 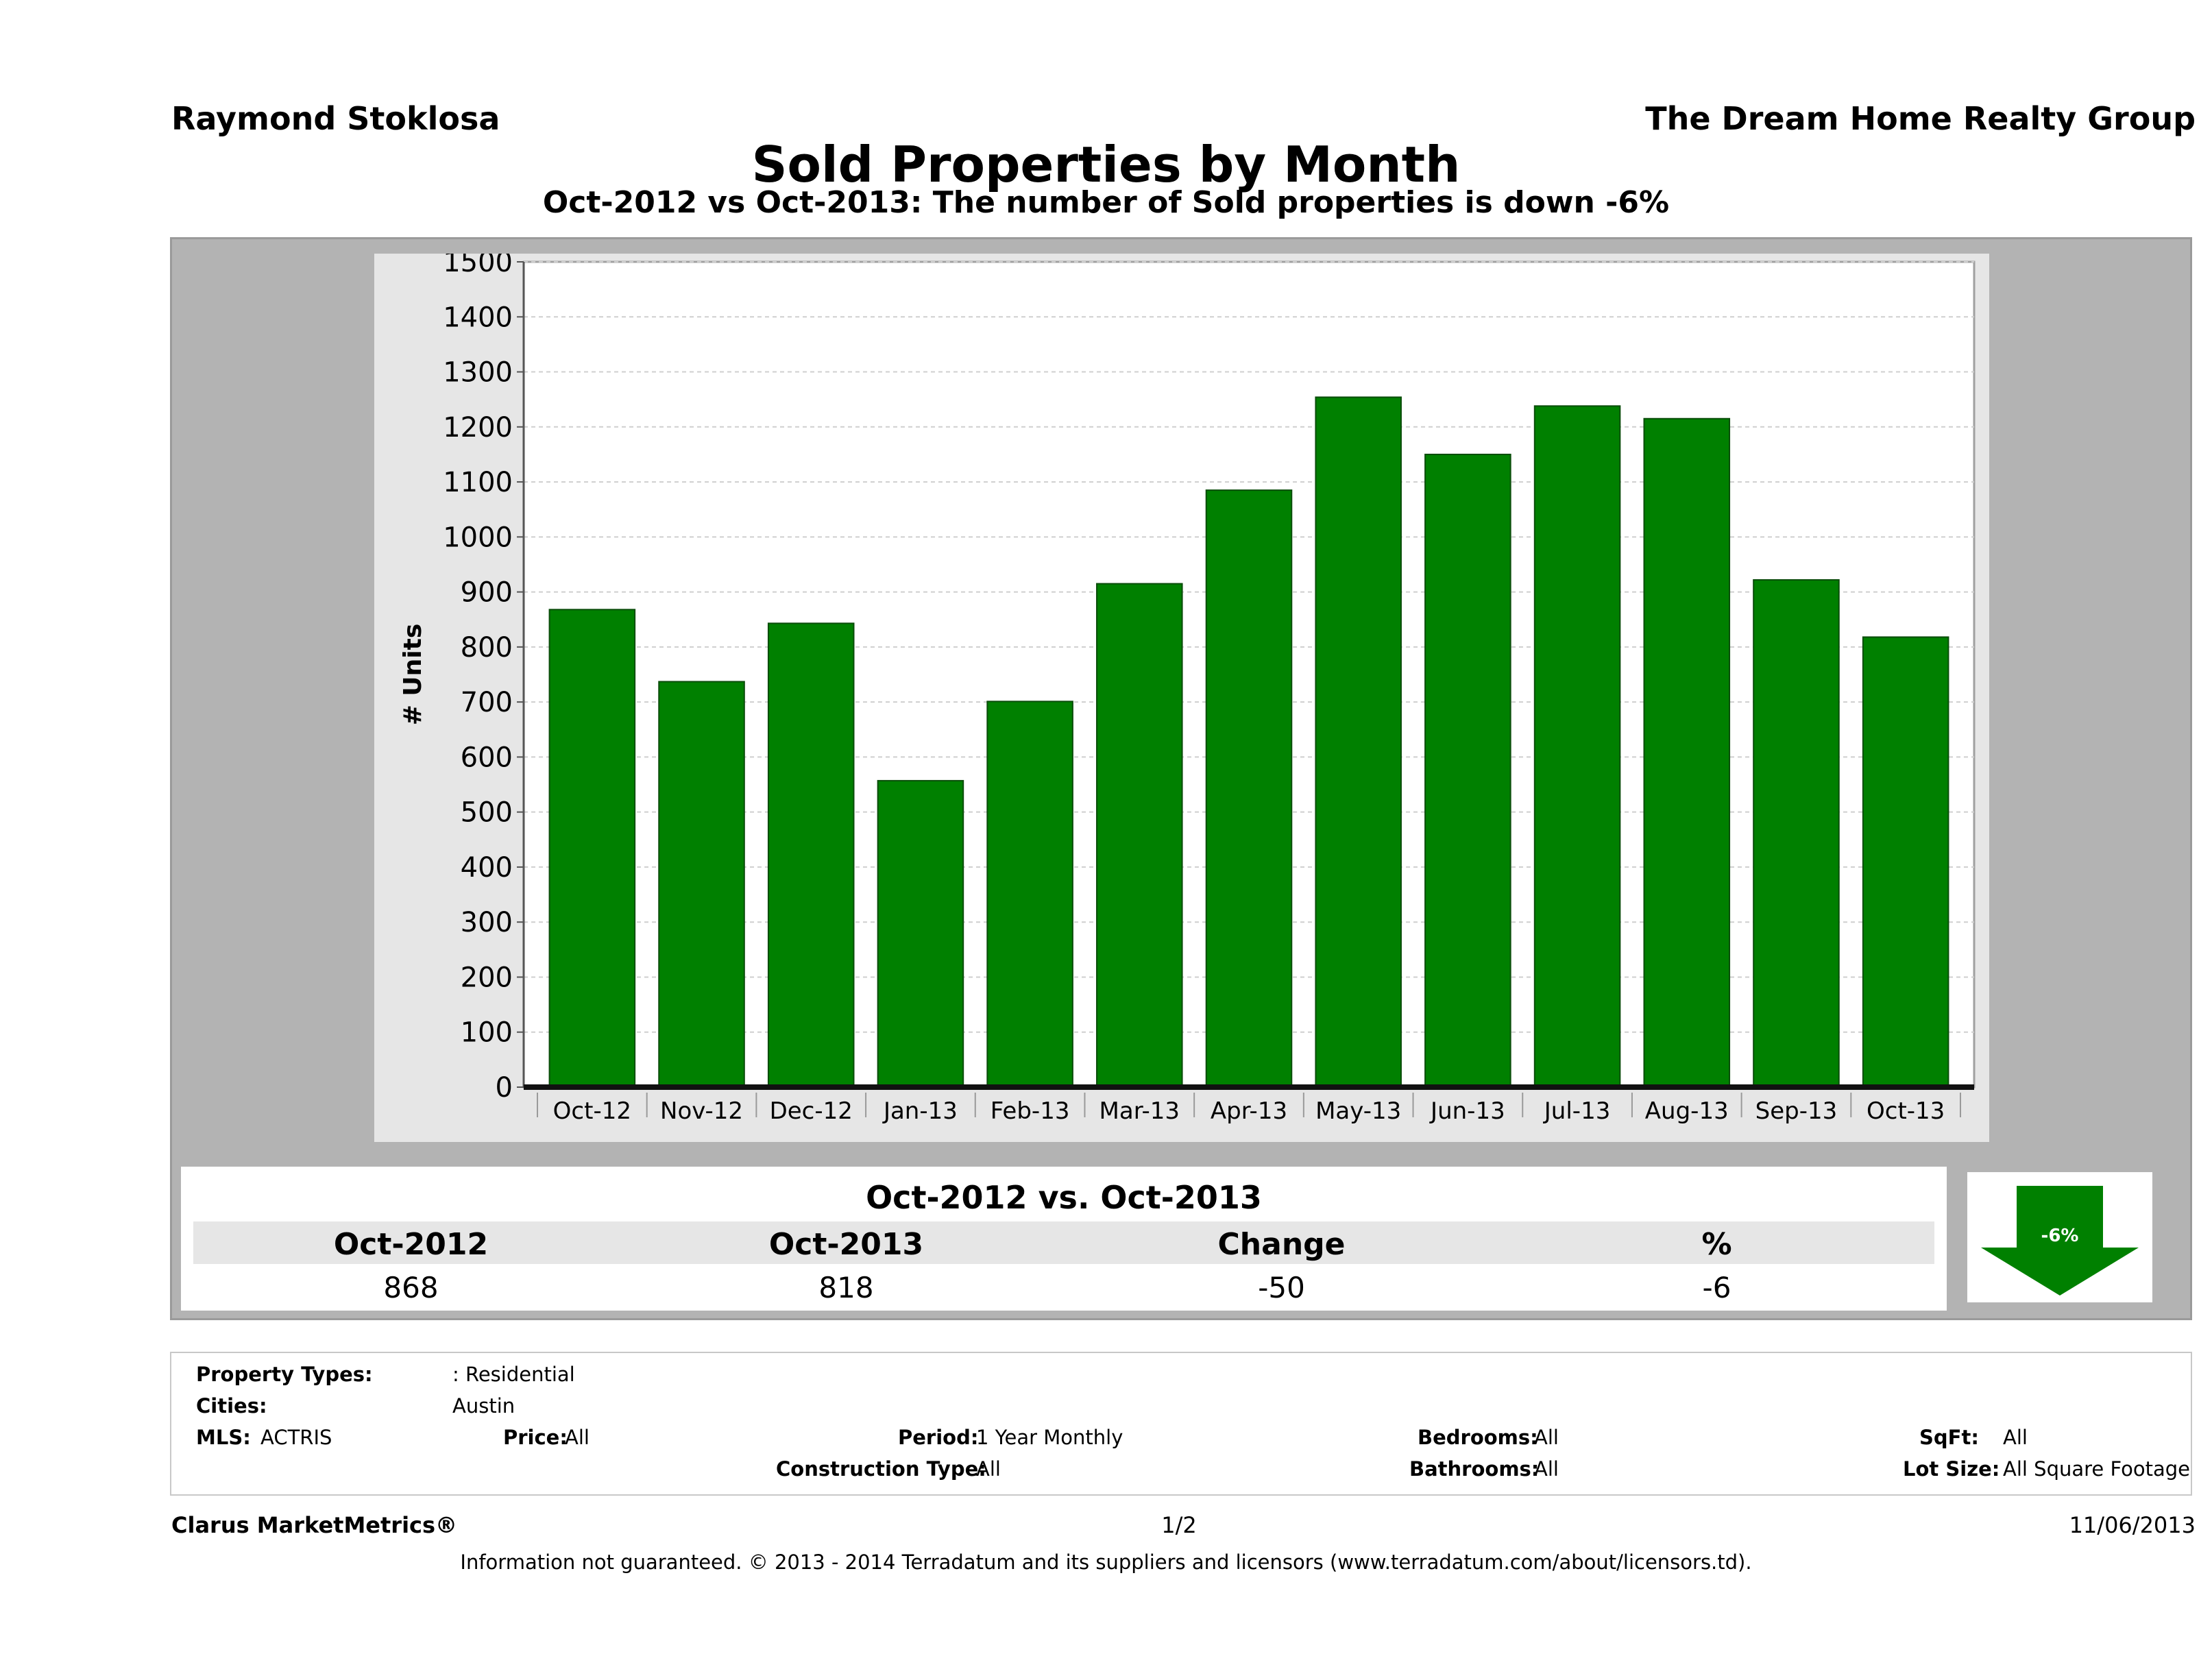 What do you see at coordinates (1546, 1437) in the screenshot?
I see `bedrooms-value: All` at bounding box center [1546, 1437].